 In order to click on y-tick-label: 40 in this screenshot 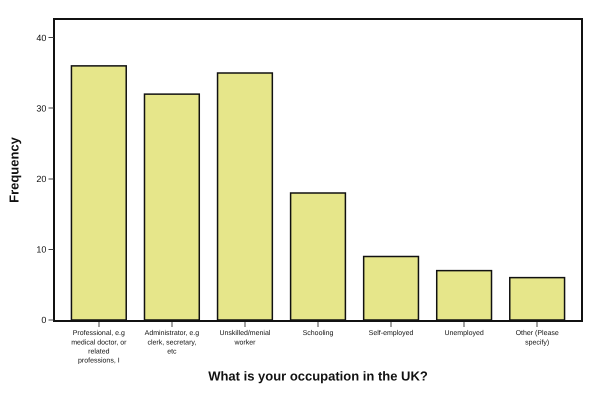, I will do `click(41, 37)`.